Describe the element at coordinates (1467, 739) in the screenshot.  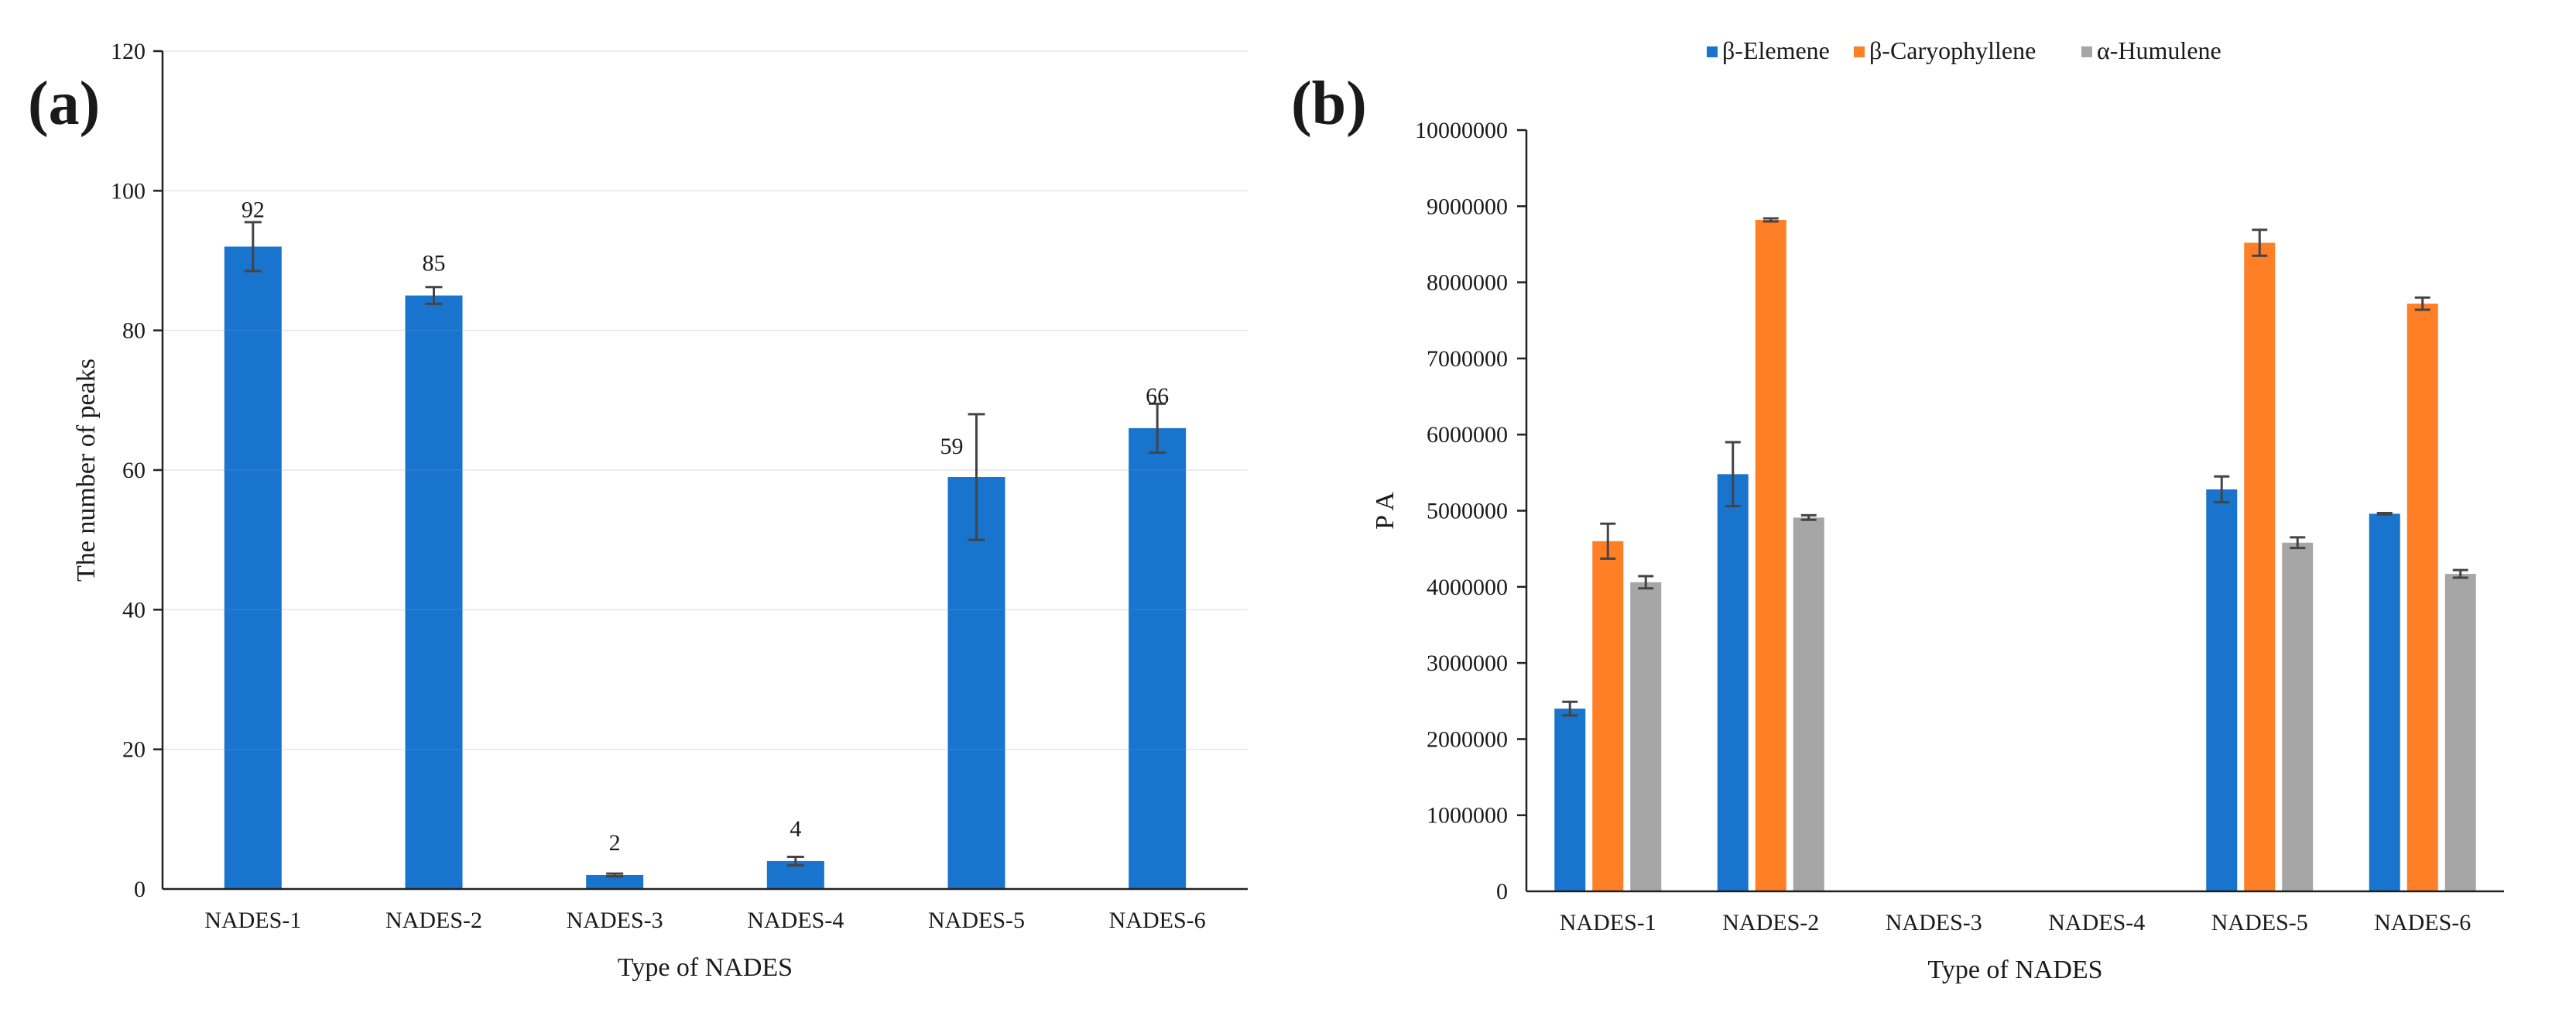
I see `panel-b-y-tick-label: 2000000` at that location.